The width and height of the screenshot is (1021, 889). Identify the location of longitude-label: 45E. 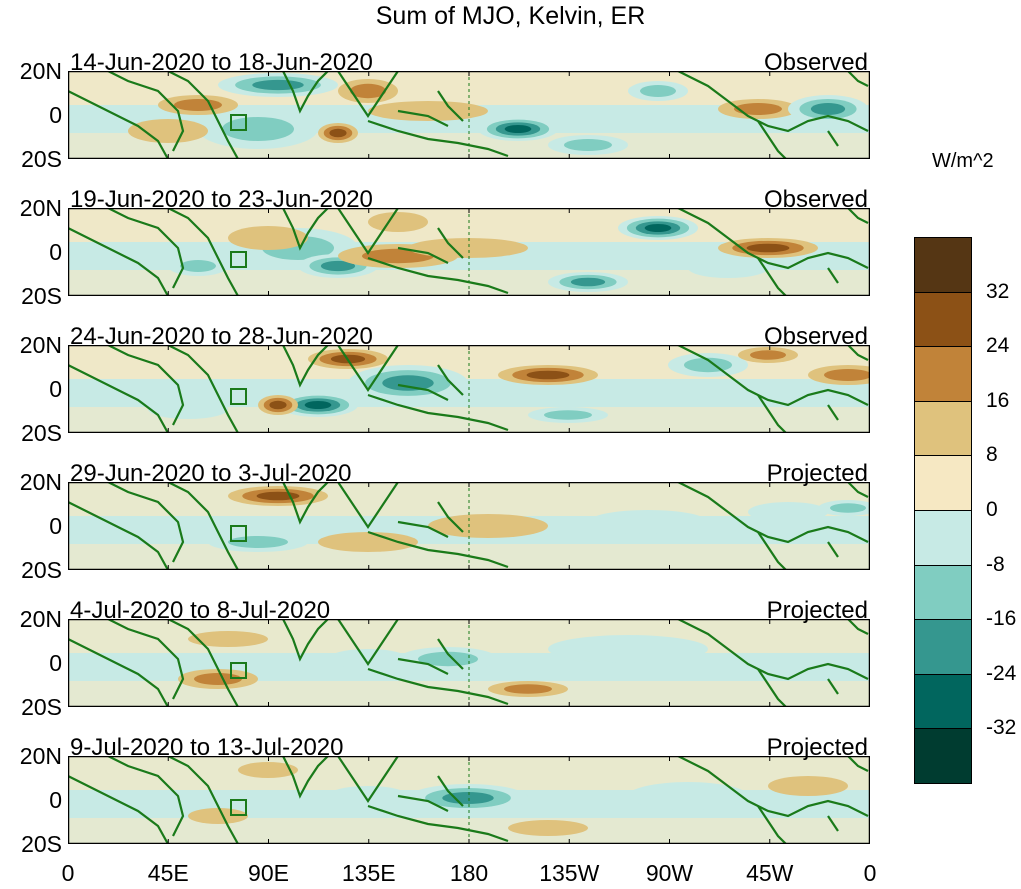
(168, 873).